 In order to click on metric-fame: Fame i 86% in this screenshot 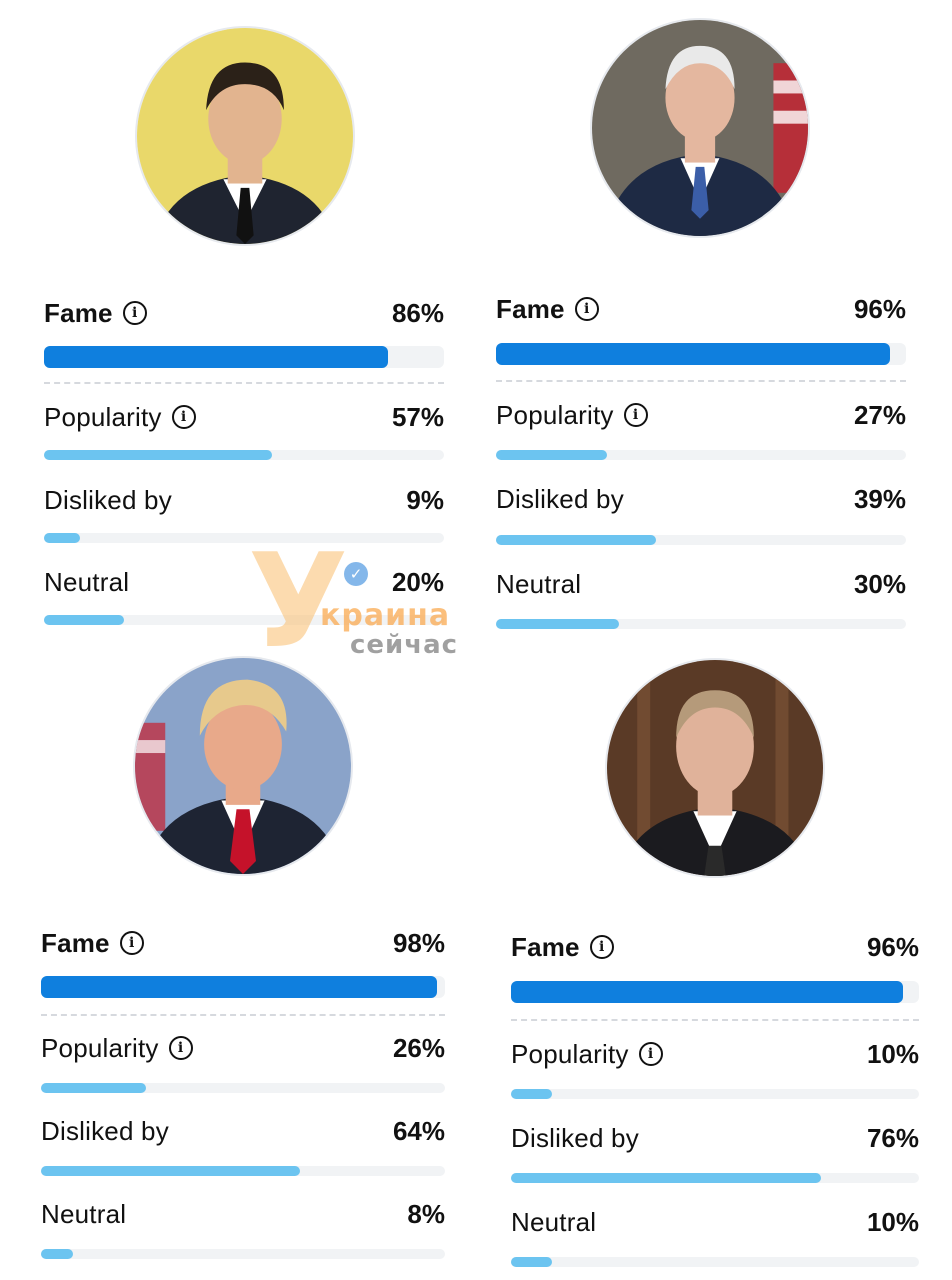, I will do `click(244, 332)`.